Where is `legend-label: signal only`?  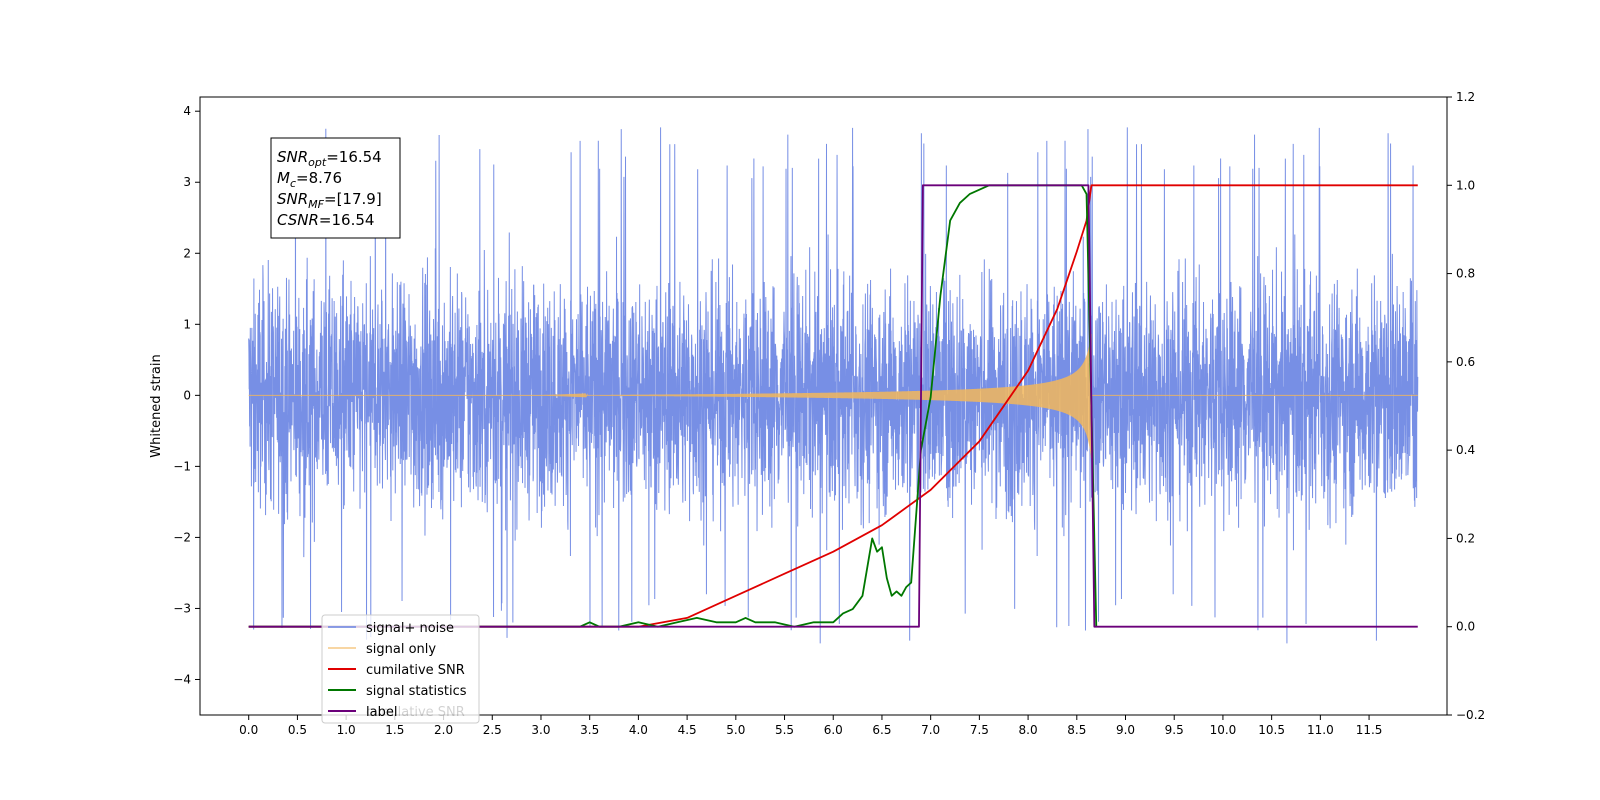 legend-label: signal only is located at coordinates (401, 649).